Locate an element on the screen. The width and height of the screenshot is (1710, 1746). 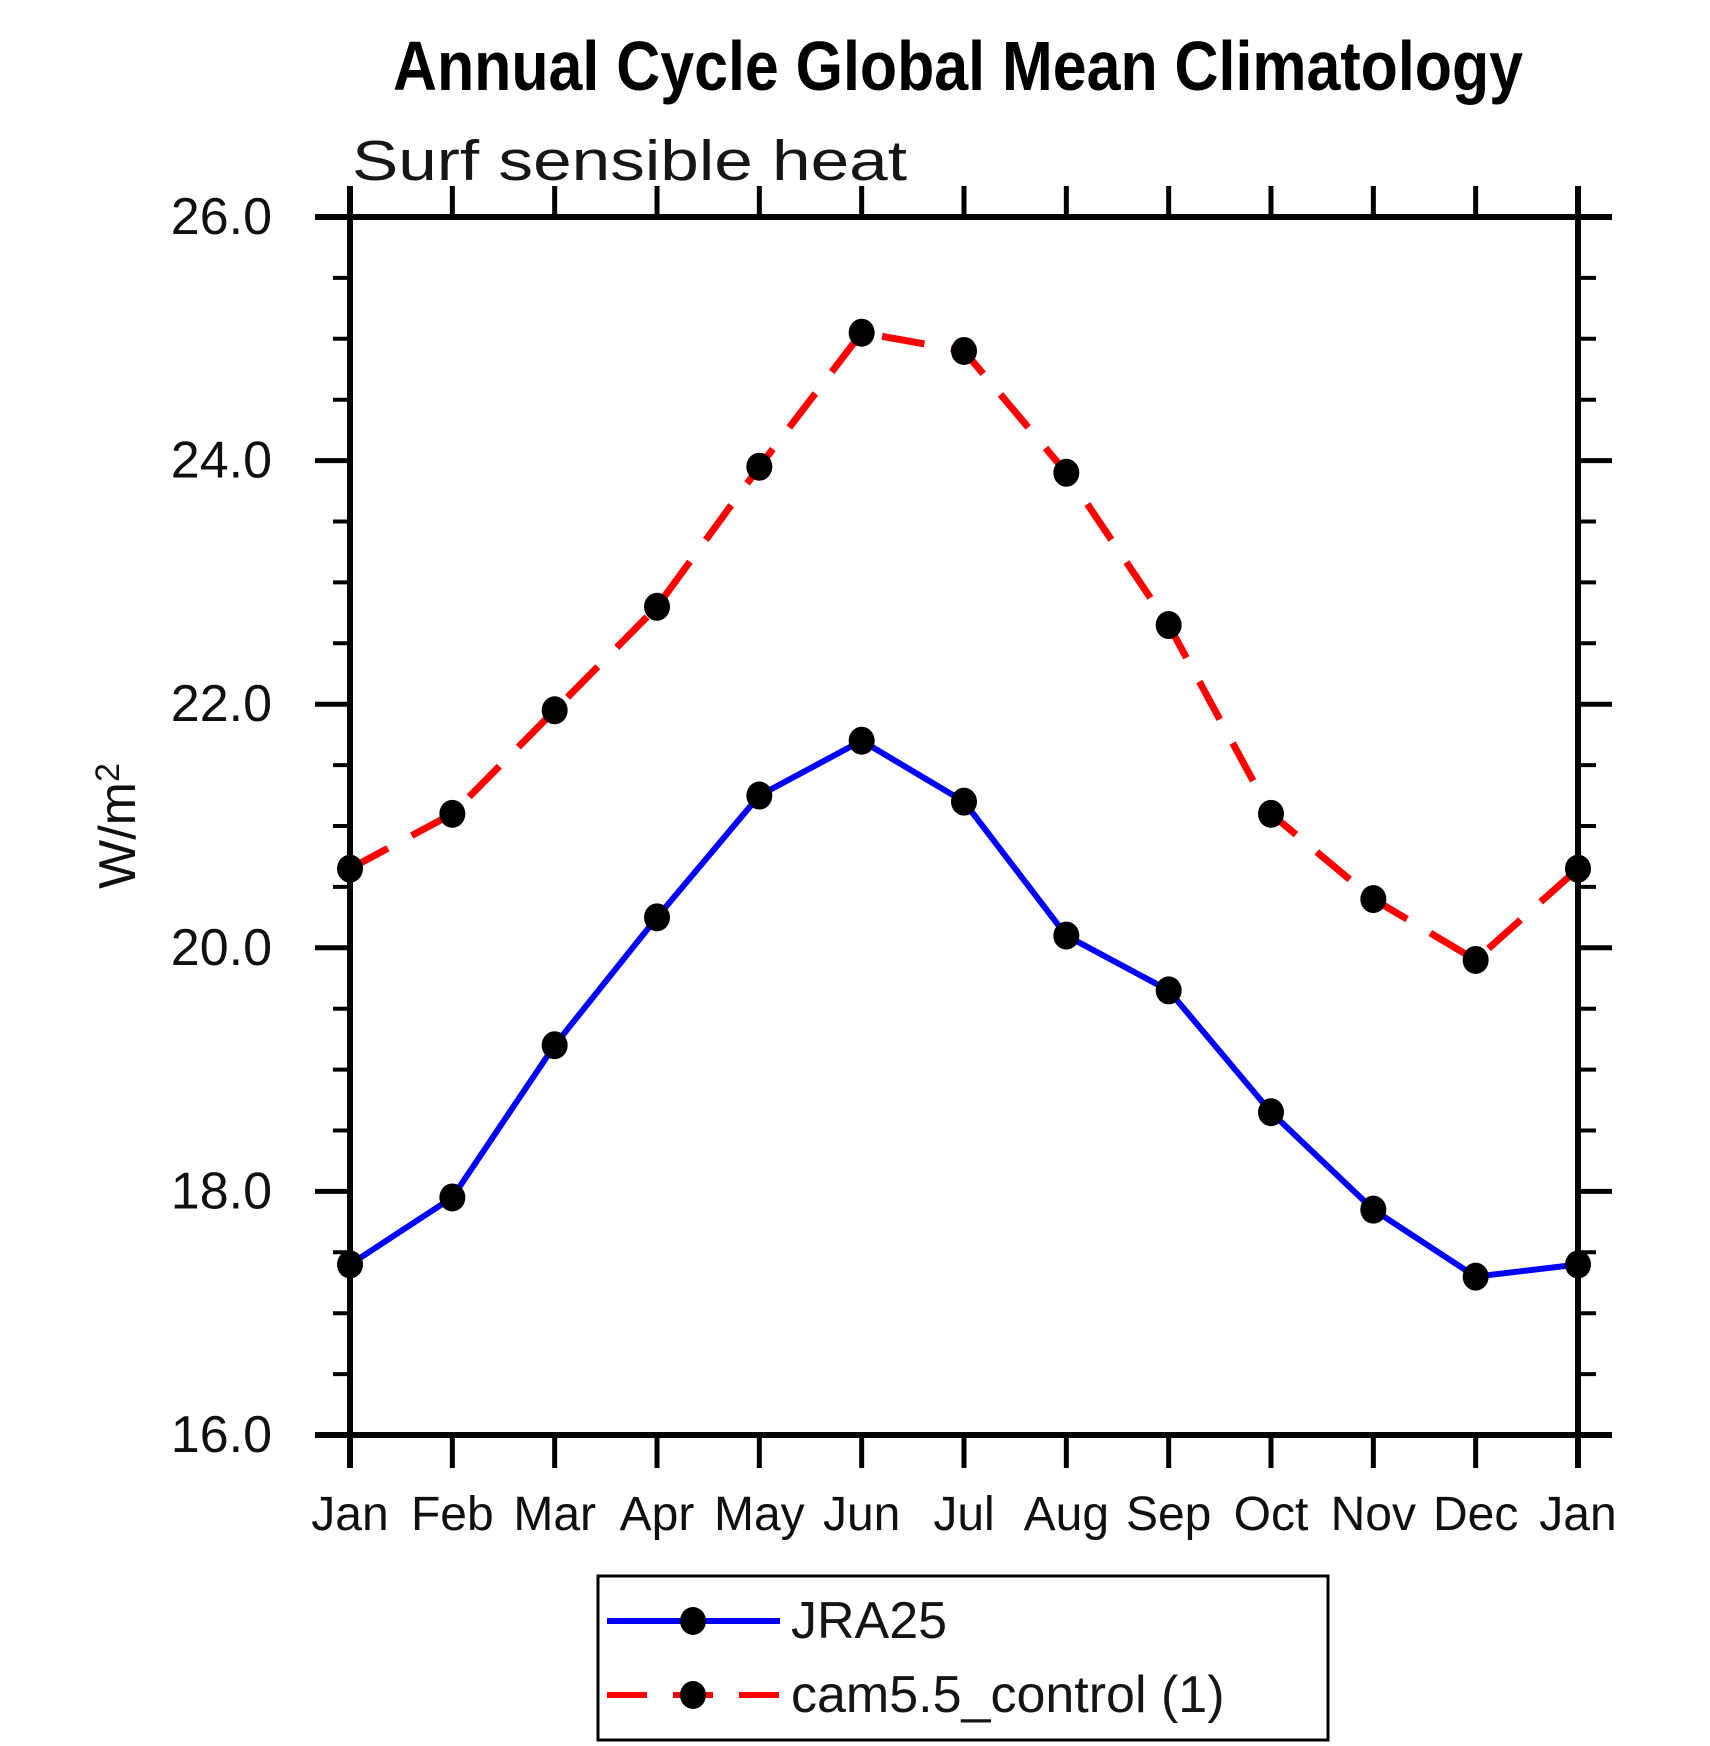
legend-box is located at coordinates (963, 1658).